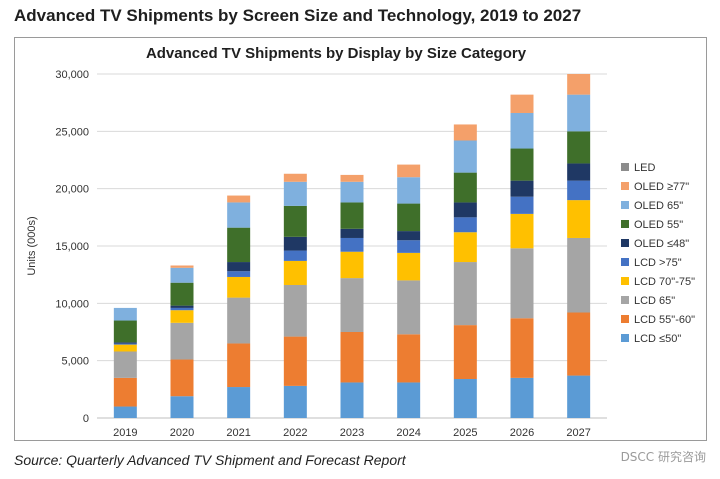  What do you see at coordinates (654, 301) in the screenshot?
I see `legend-label: LCD 65"` at bounding box center [654, 301].